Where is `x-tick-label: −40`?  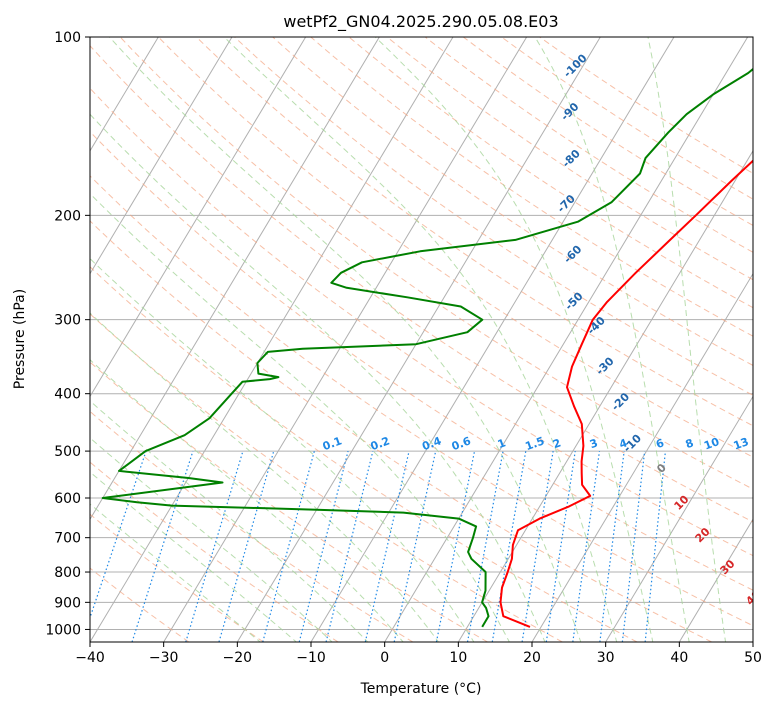
x-tick-label: −40 is located at coordinates (90, 658).